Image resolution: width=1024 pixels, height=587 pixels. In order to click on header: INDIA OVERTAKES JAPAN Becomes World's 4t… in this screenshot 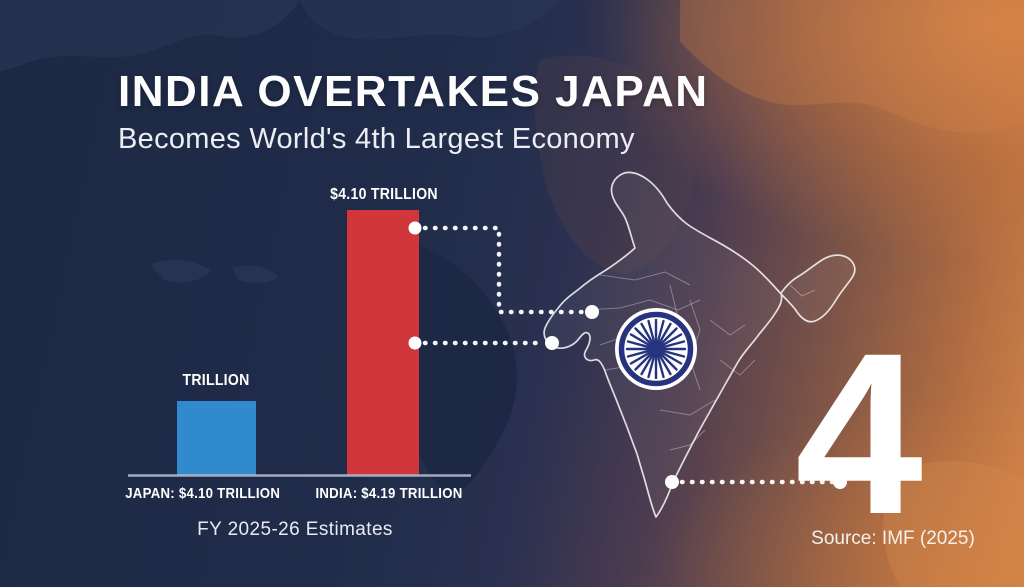, I will do `click(413, 111)`.